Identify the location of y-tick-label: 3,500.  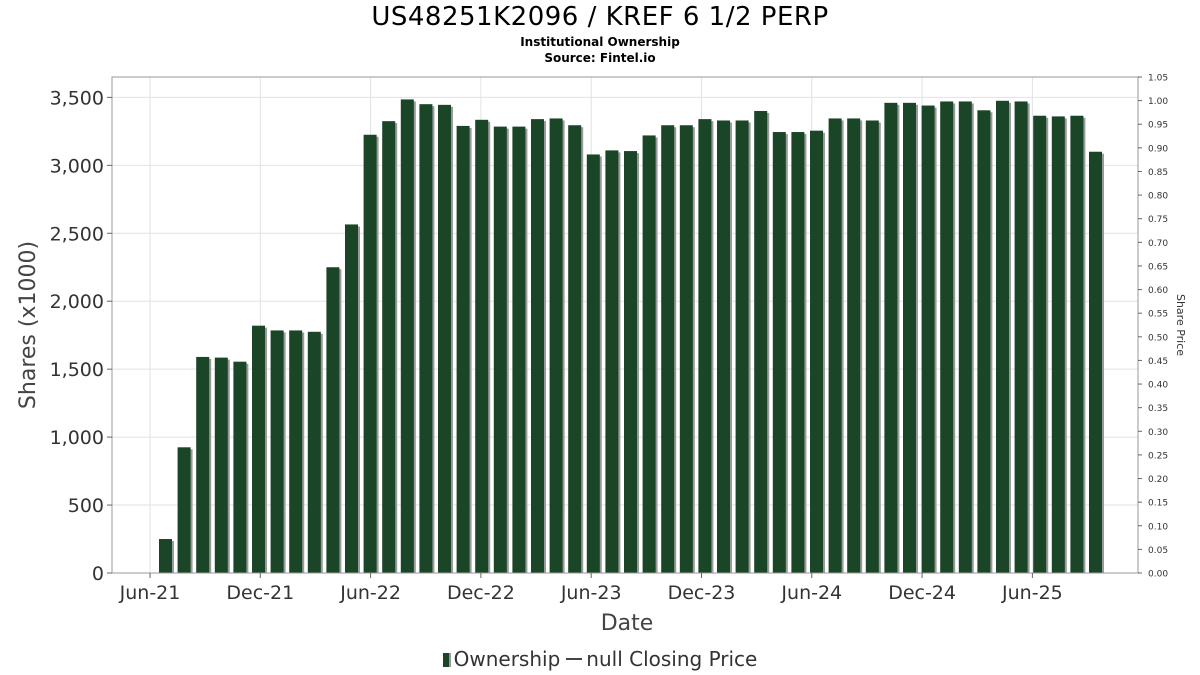
(77, 98).